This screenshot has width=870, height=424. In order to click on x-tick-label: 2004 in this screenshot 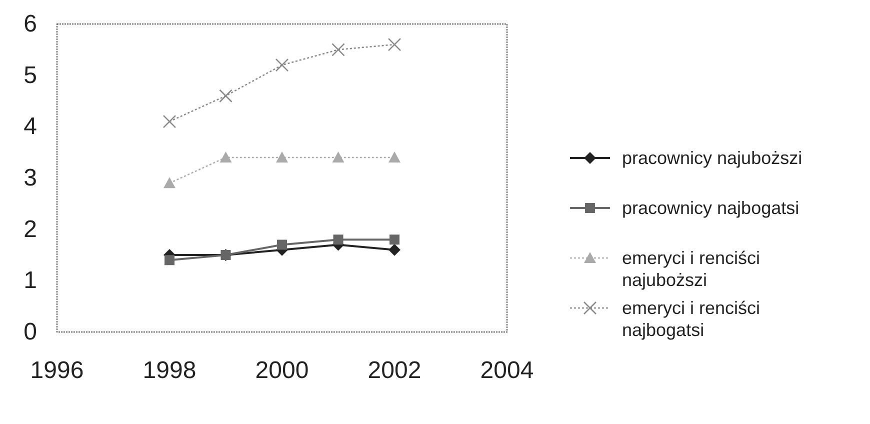, I will do `click(507, 370)`.